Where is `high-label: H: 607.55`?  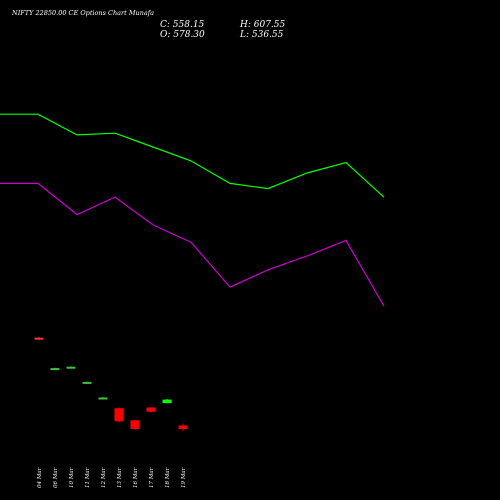
high-label: H: 607.55 is located at coordinates (262, 25).